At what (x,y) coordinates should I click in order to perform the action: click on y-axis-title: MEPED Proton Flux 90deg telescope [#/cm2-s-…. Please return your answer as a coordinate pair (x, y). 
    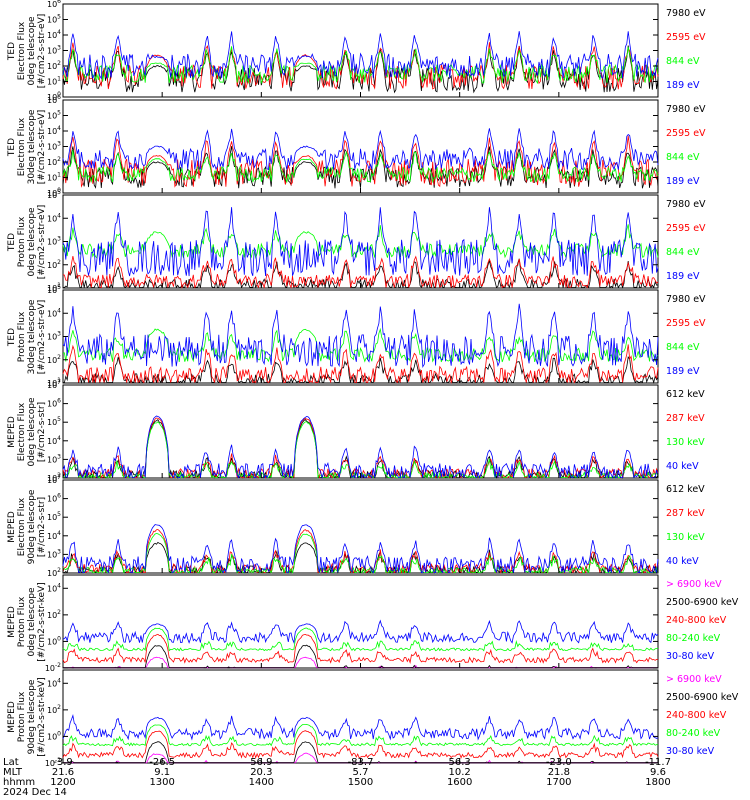
    Looking at the image, I should click on (27, 716).